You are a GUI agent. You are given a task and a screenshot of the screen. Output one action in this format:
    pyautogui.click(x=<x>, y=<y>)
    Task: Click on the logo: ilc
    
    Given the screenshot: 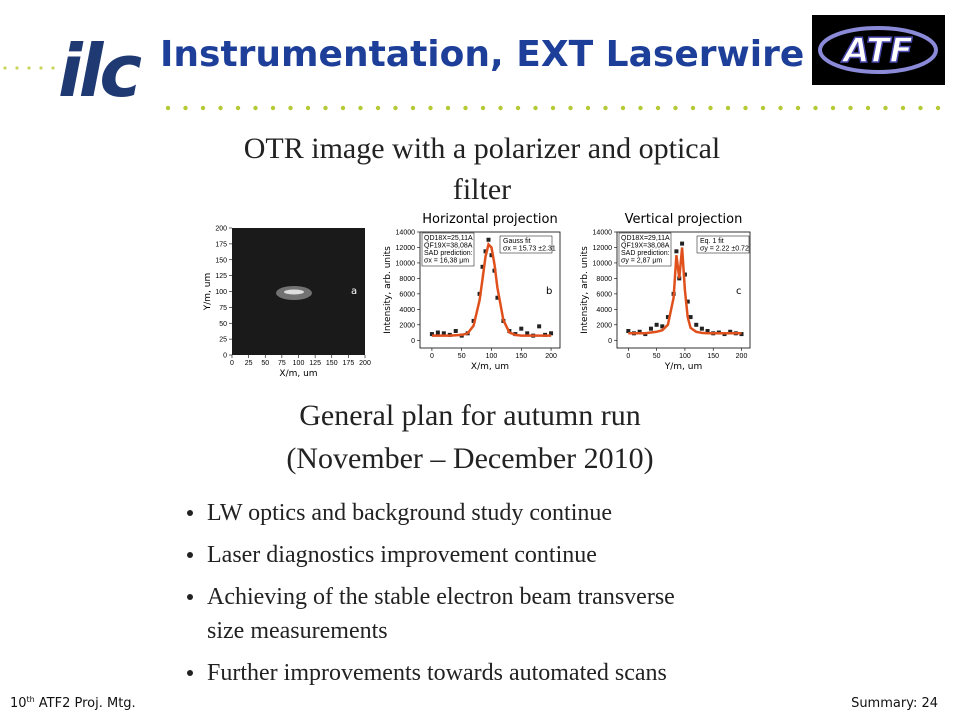 What is the action you would take?
    pyautogui.click(x=99, y=71)
    